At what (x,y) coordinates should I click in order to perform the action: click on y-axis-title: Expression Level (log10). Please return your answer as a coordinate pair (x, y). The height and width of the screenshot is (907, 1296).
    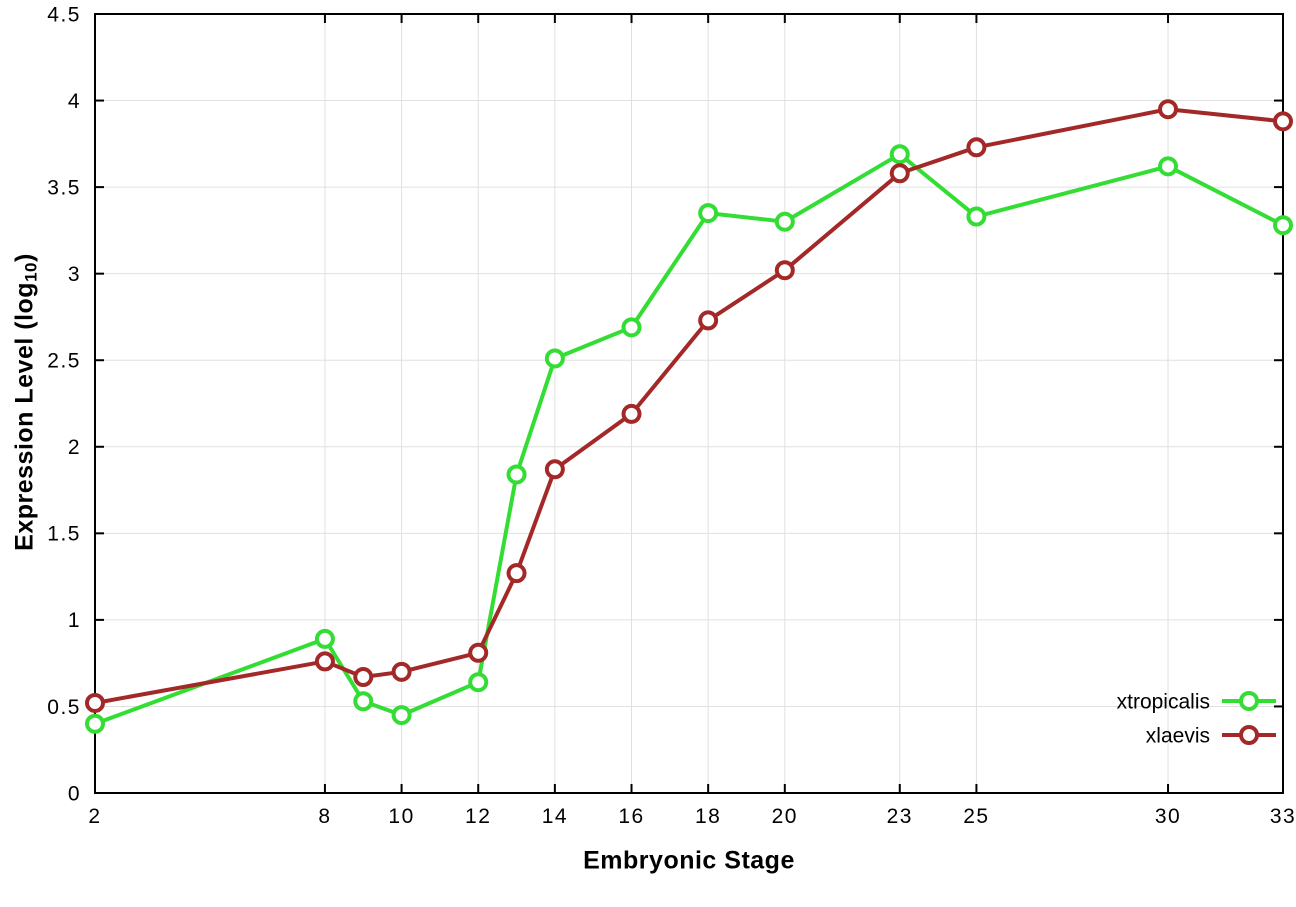
    Looking at the image, I should click on (25, 402).